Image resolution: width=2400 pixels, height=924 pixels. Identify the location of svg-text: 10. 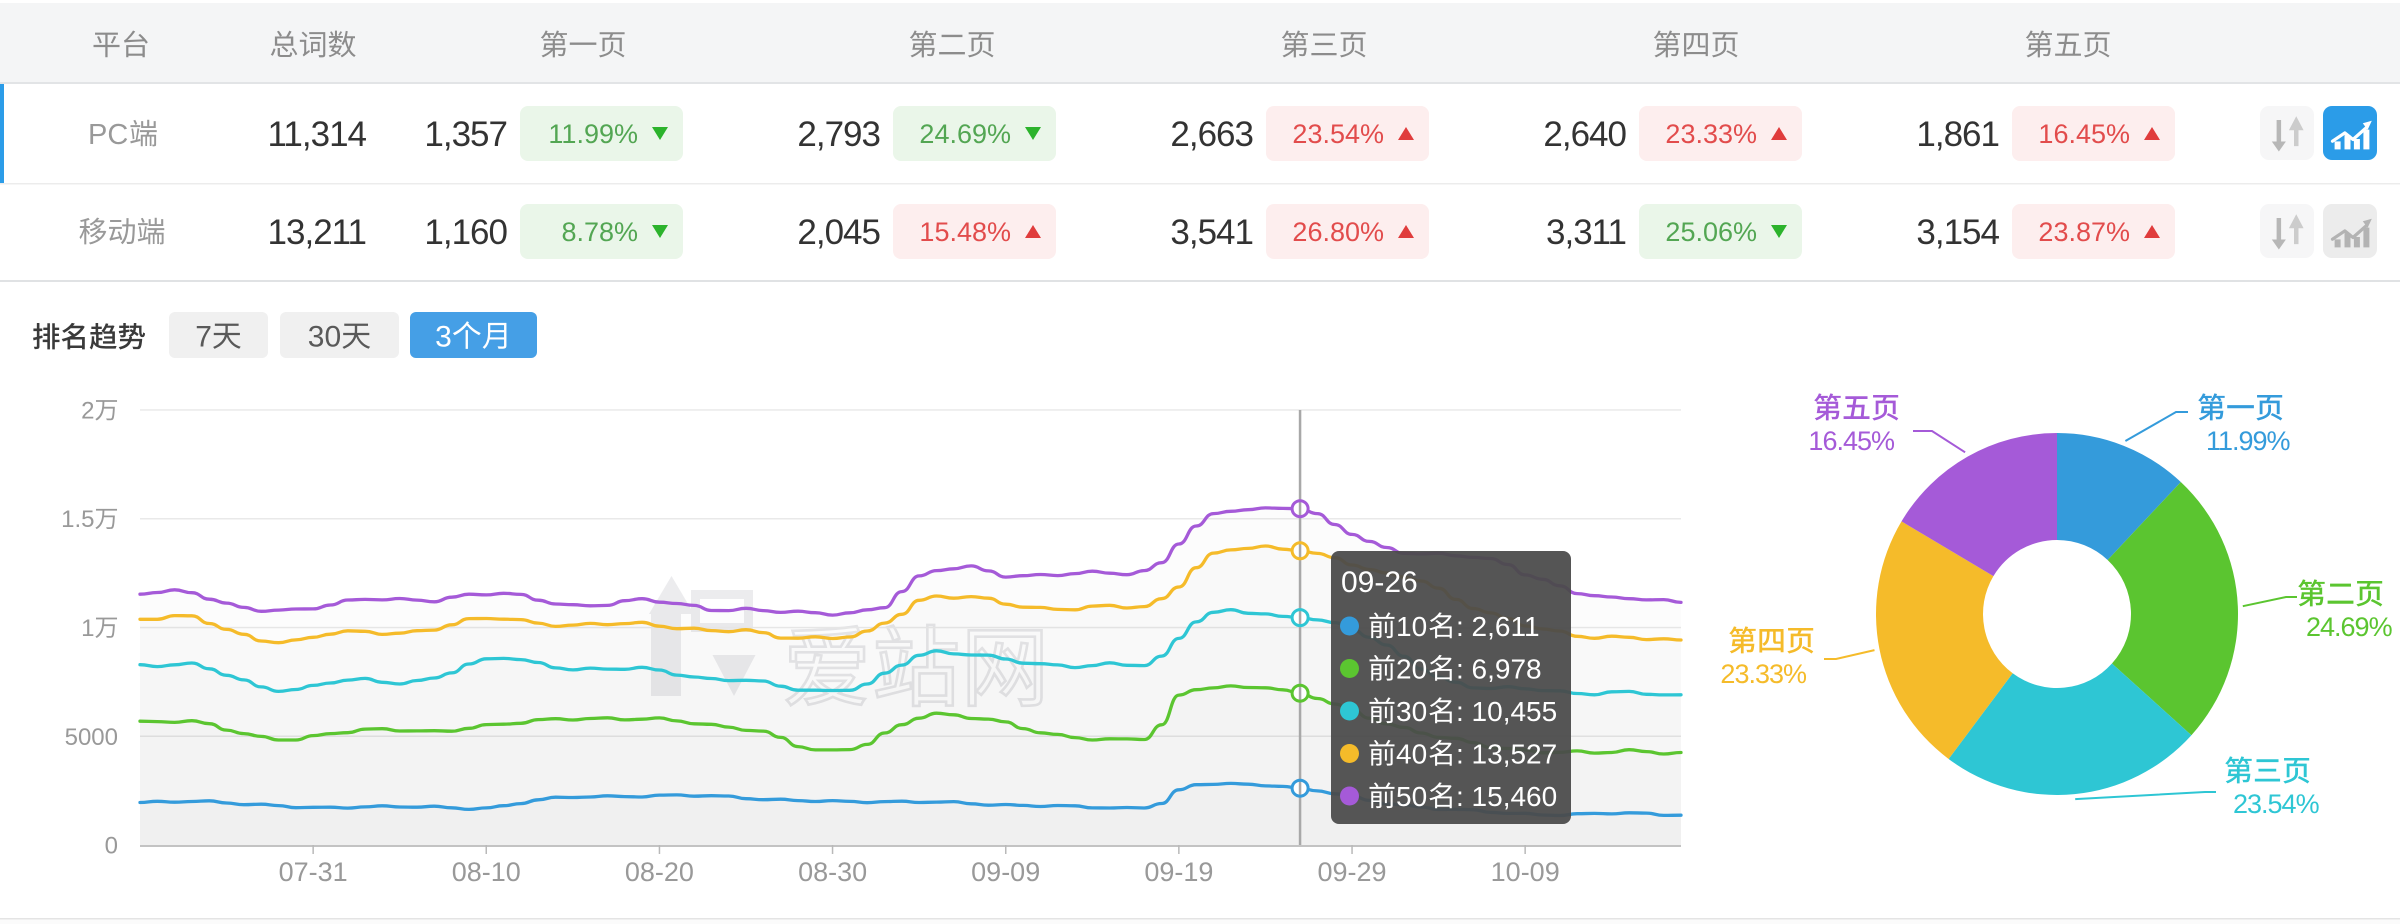
(1411, 626).